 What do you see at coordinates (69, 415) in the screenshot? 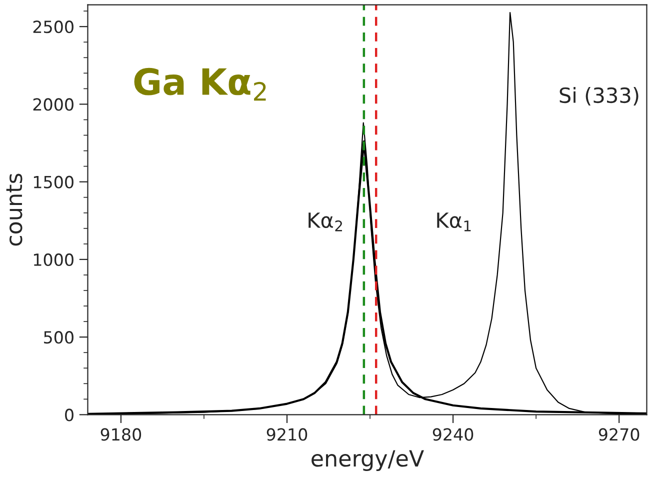
I see `y-tick-label: 0` at bounding box center [69, 415].